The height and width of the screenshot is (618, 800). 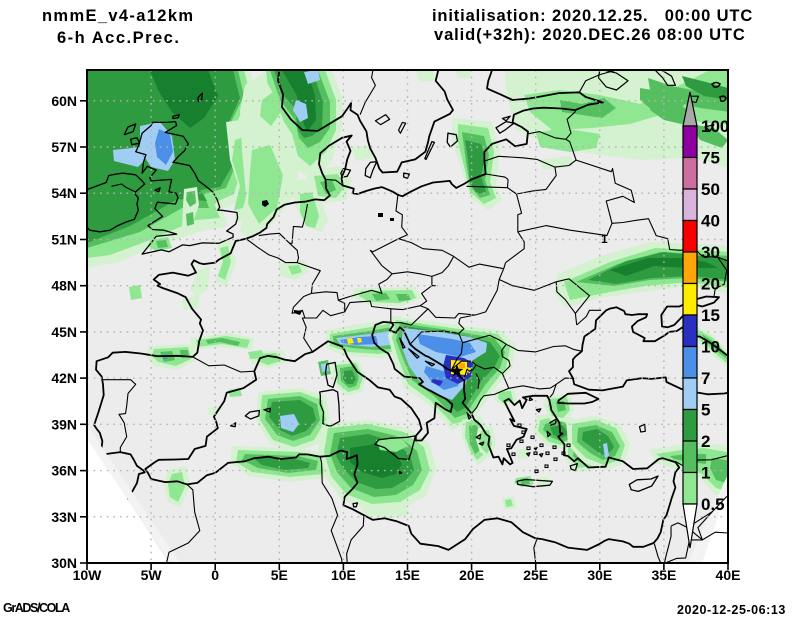 I want to click on svg-text: 35E, so click(x=663, y=575).